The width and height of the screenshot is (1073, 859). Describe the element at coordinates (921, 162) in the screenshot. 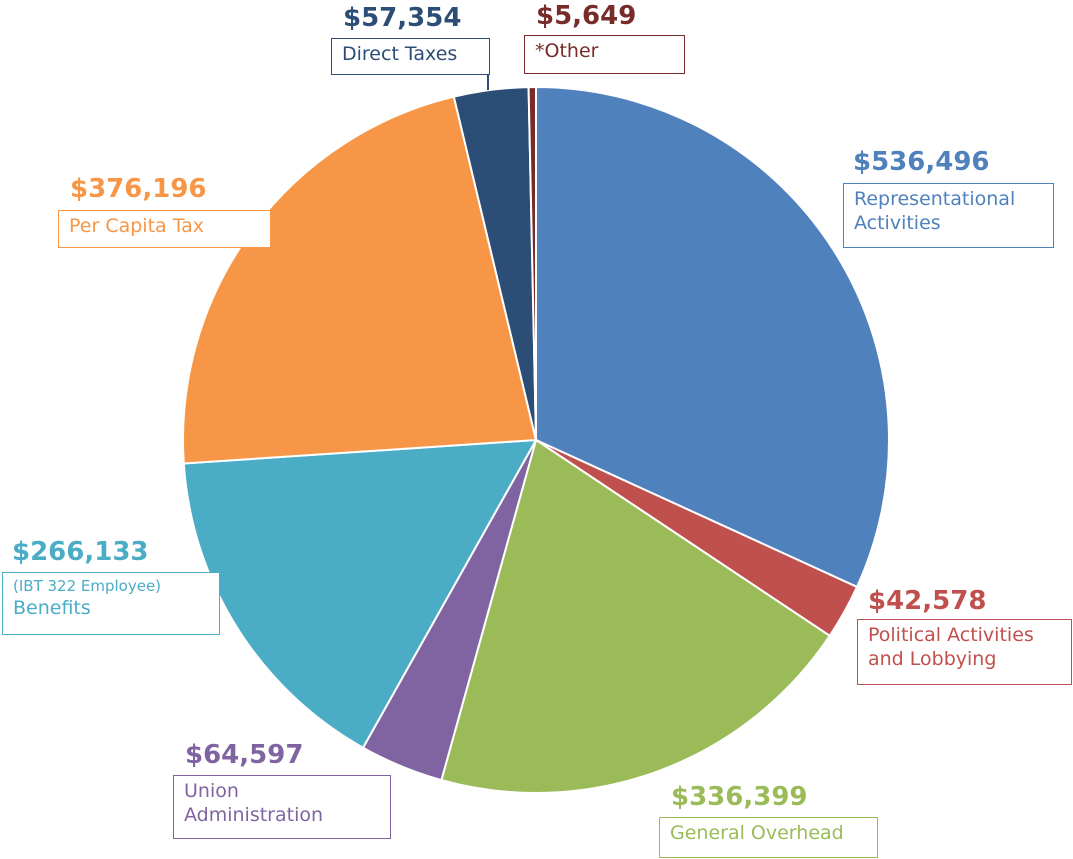

I see `value-label-representational: $536,496` at that location.